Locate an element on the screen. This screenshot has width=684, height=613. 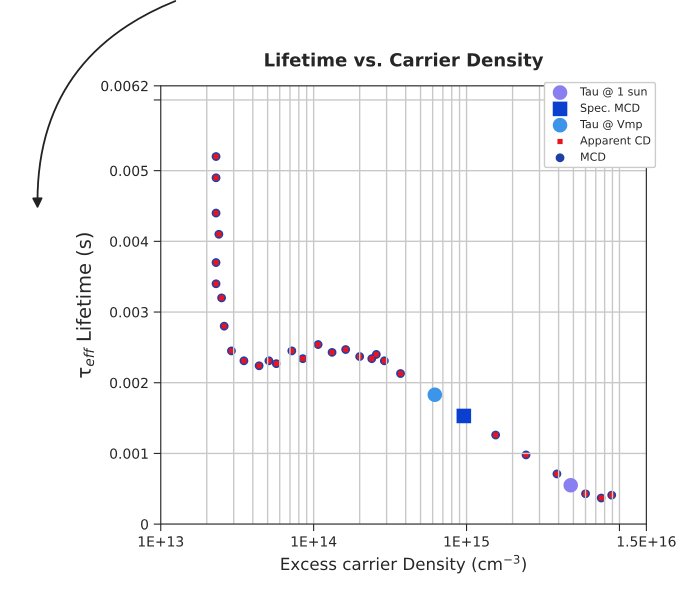
y-tick-label: 0.004 is located at coordinates (129, 241).